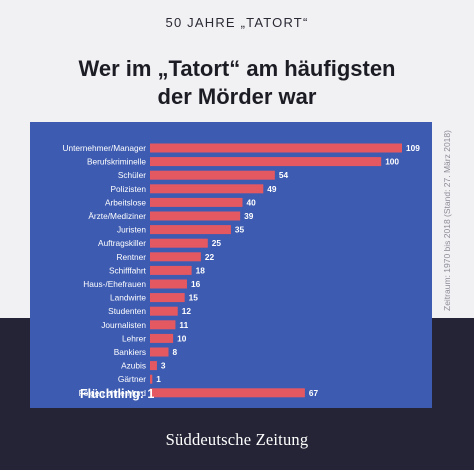  I want to click on value-label: 18, so click(201, 270).